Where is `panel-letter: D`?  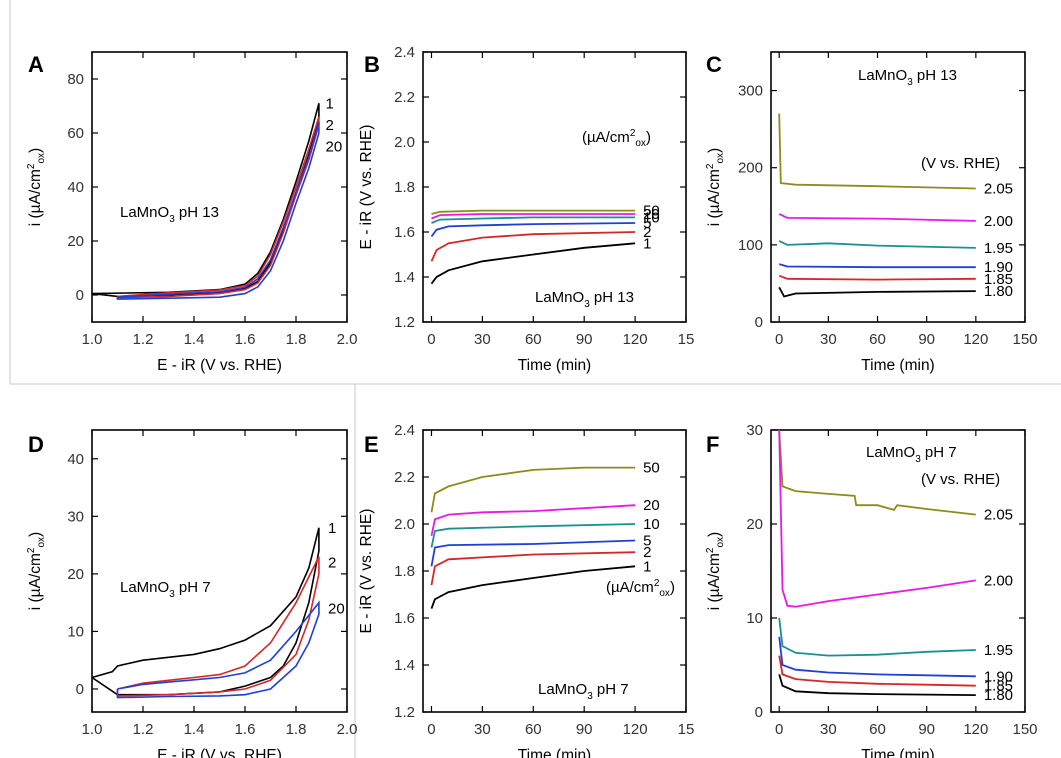 panel-letter: D is located at coordinates (36, 444).